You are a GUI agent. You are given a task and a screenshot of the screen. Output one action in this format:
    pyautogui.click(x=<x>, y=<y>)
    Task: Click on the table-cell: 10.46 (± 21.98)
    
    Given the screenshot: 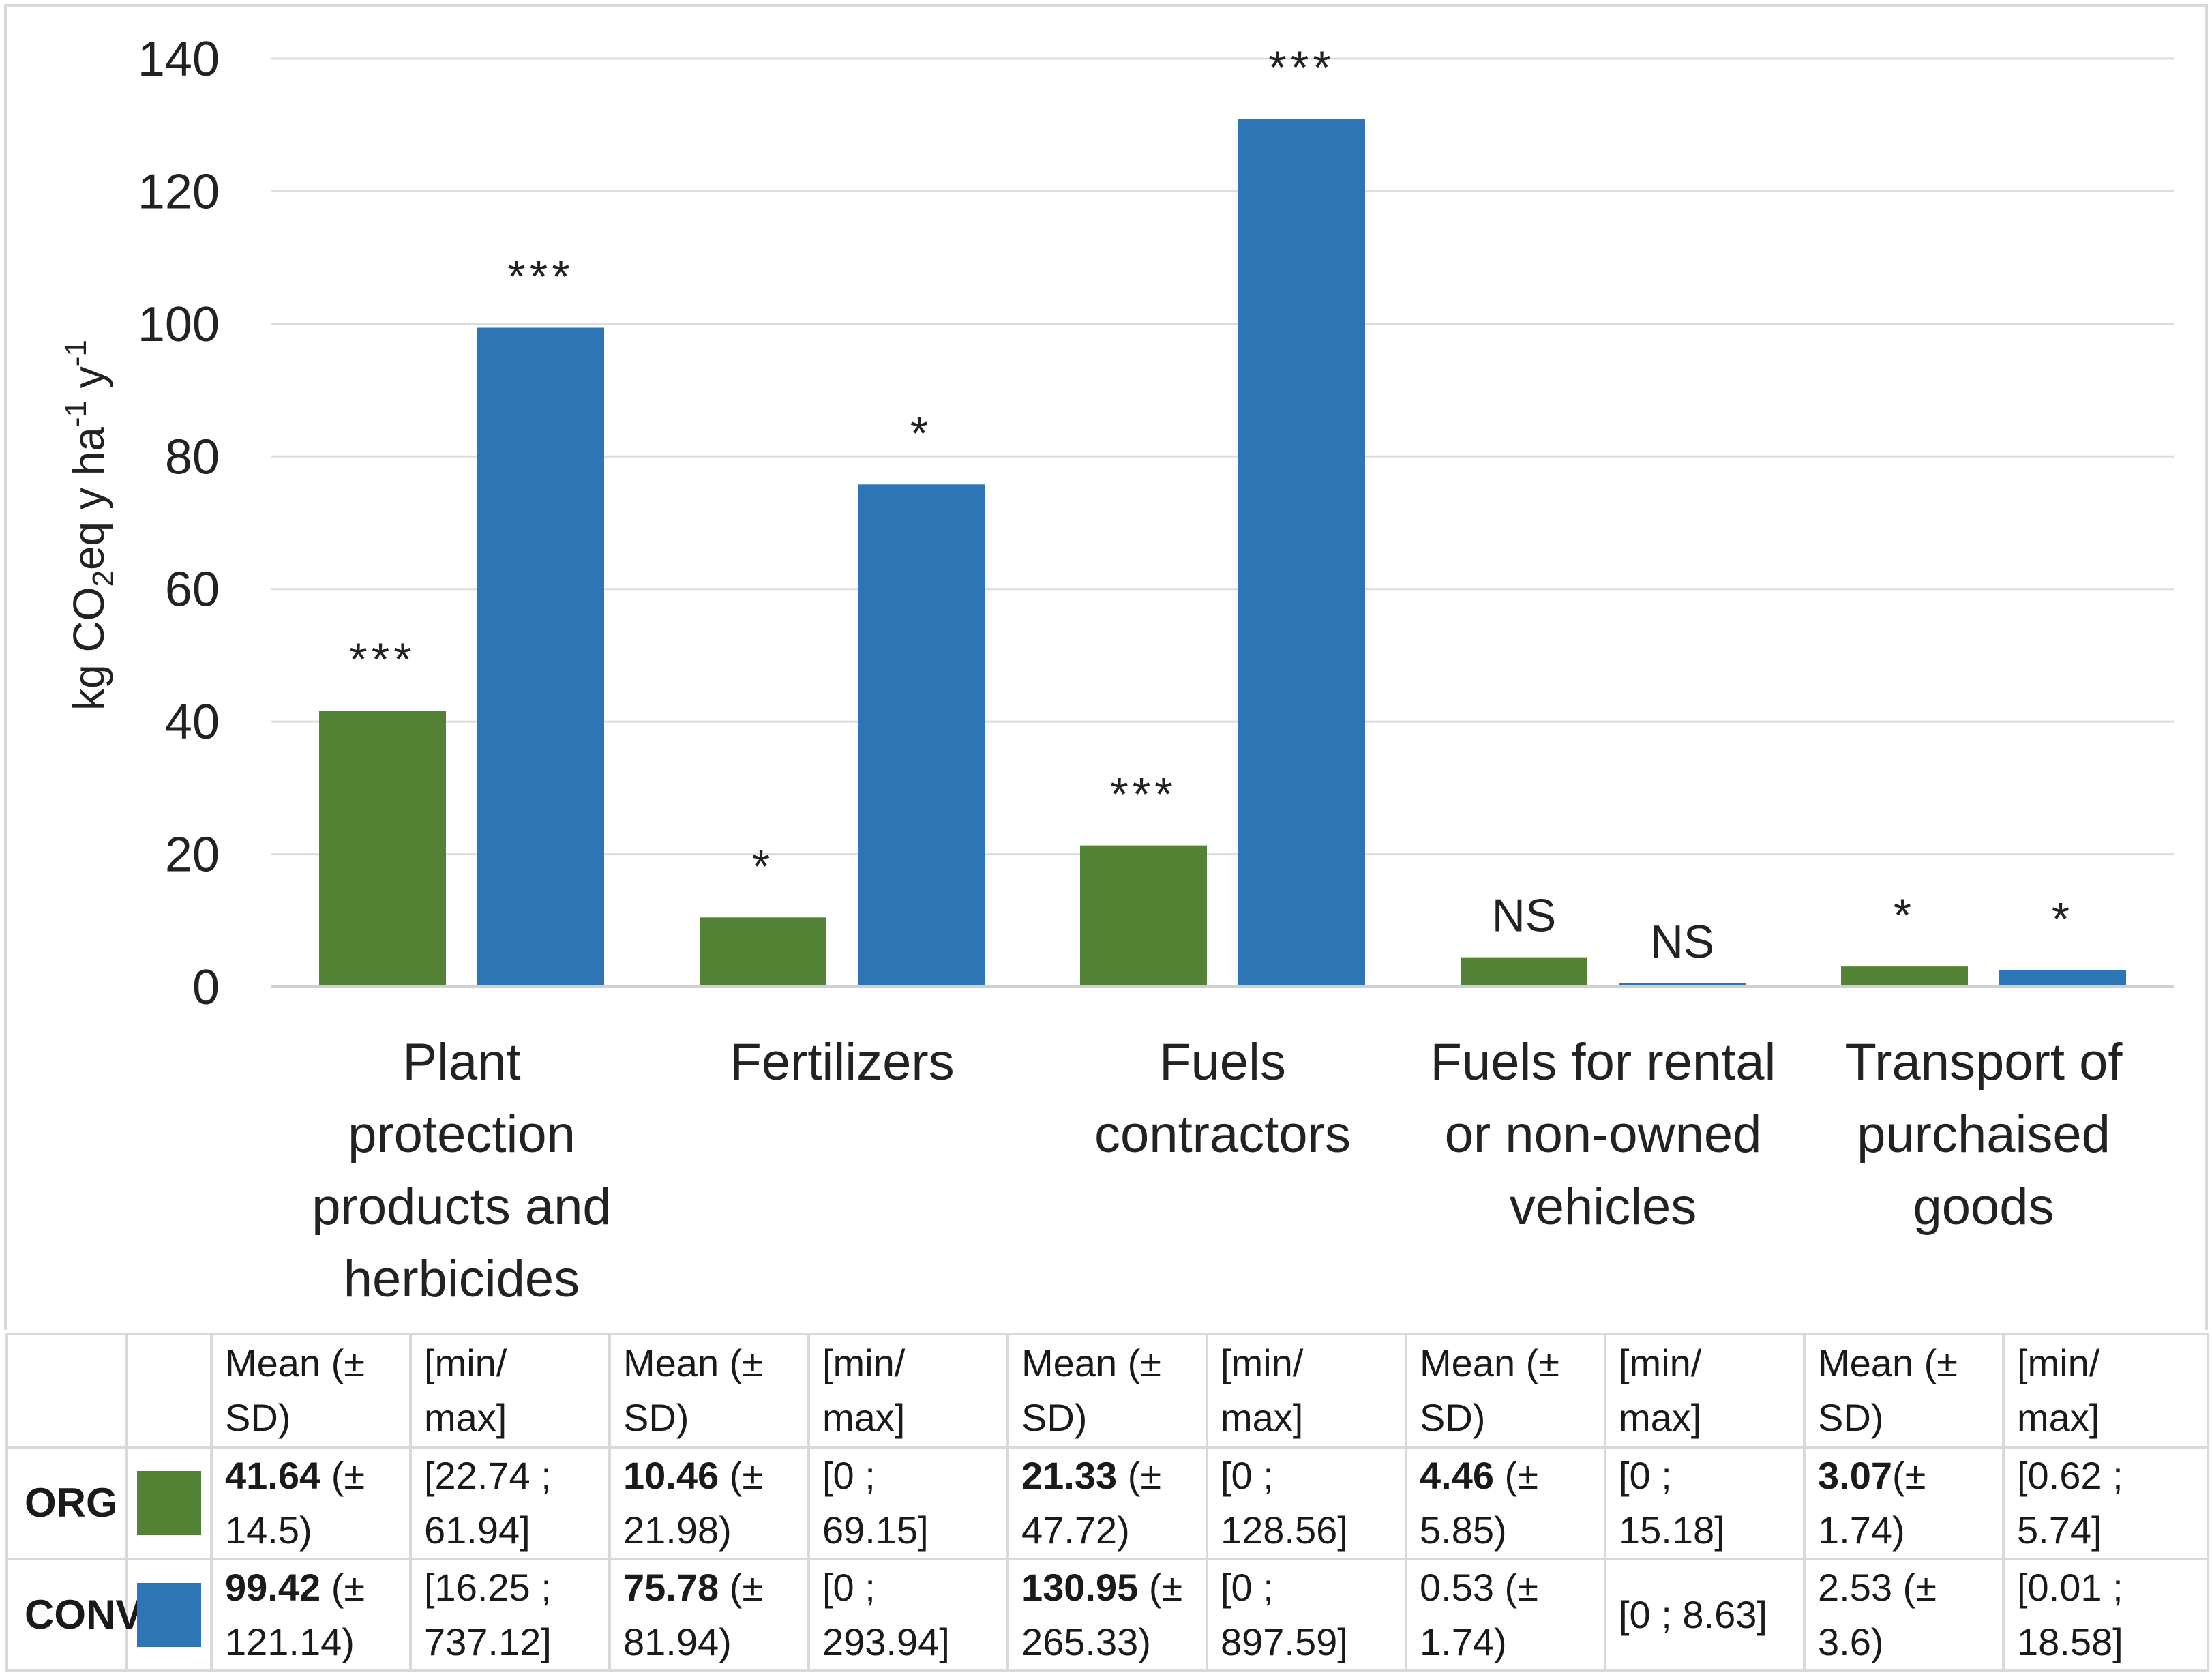 What is the action you would take?
    pyautogui.click(x=709, y=1503)
    